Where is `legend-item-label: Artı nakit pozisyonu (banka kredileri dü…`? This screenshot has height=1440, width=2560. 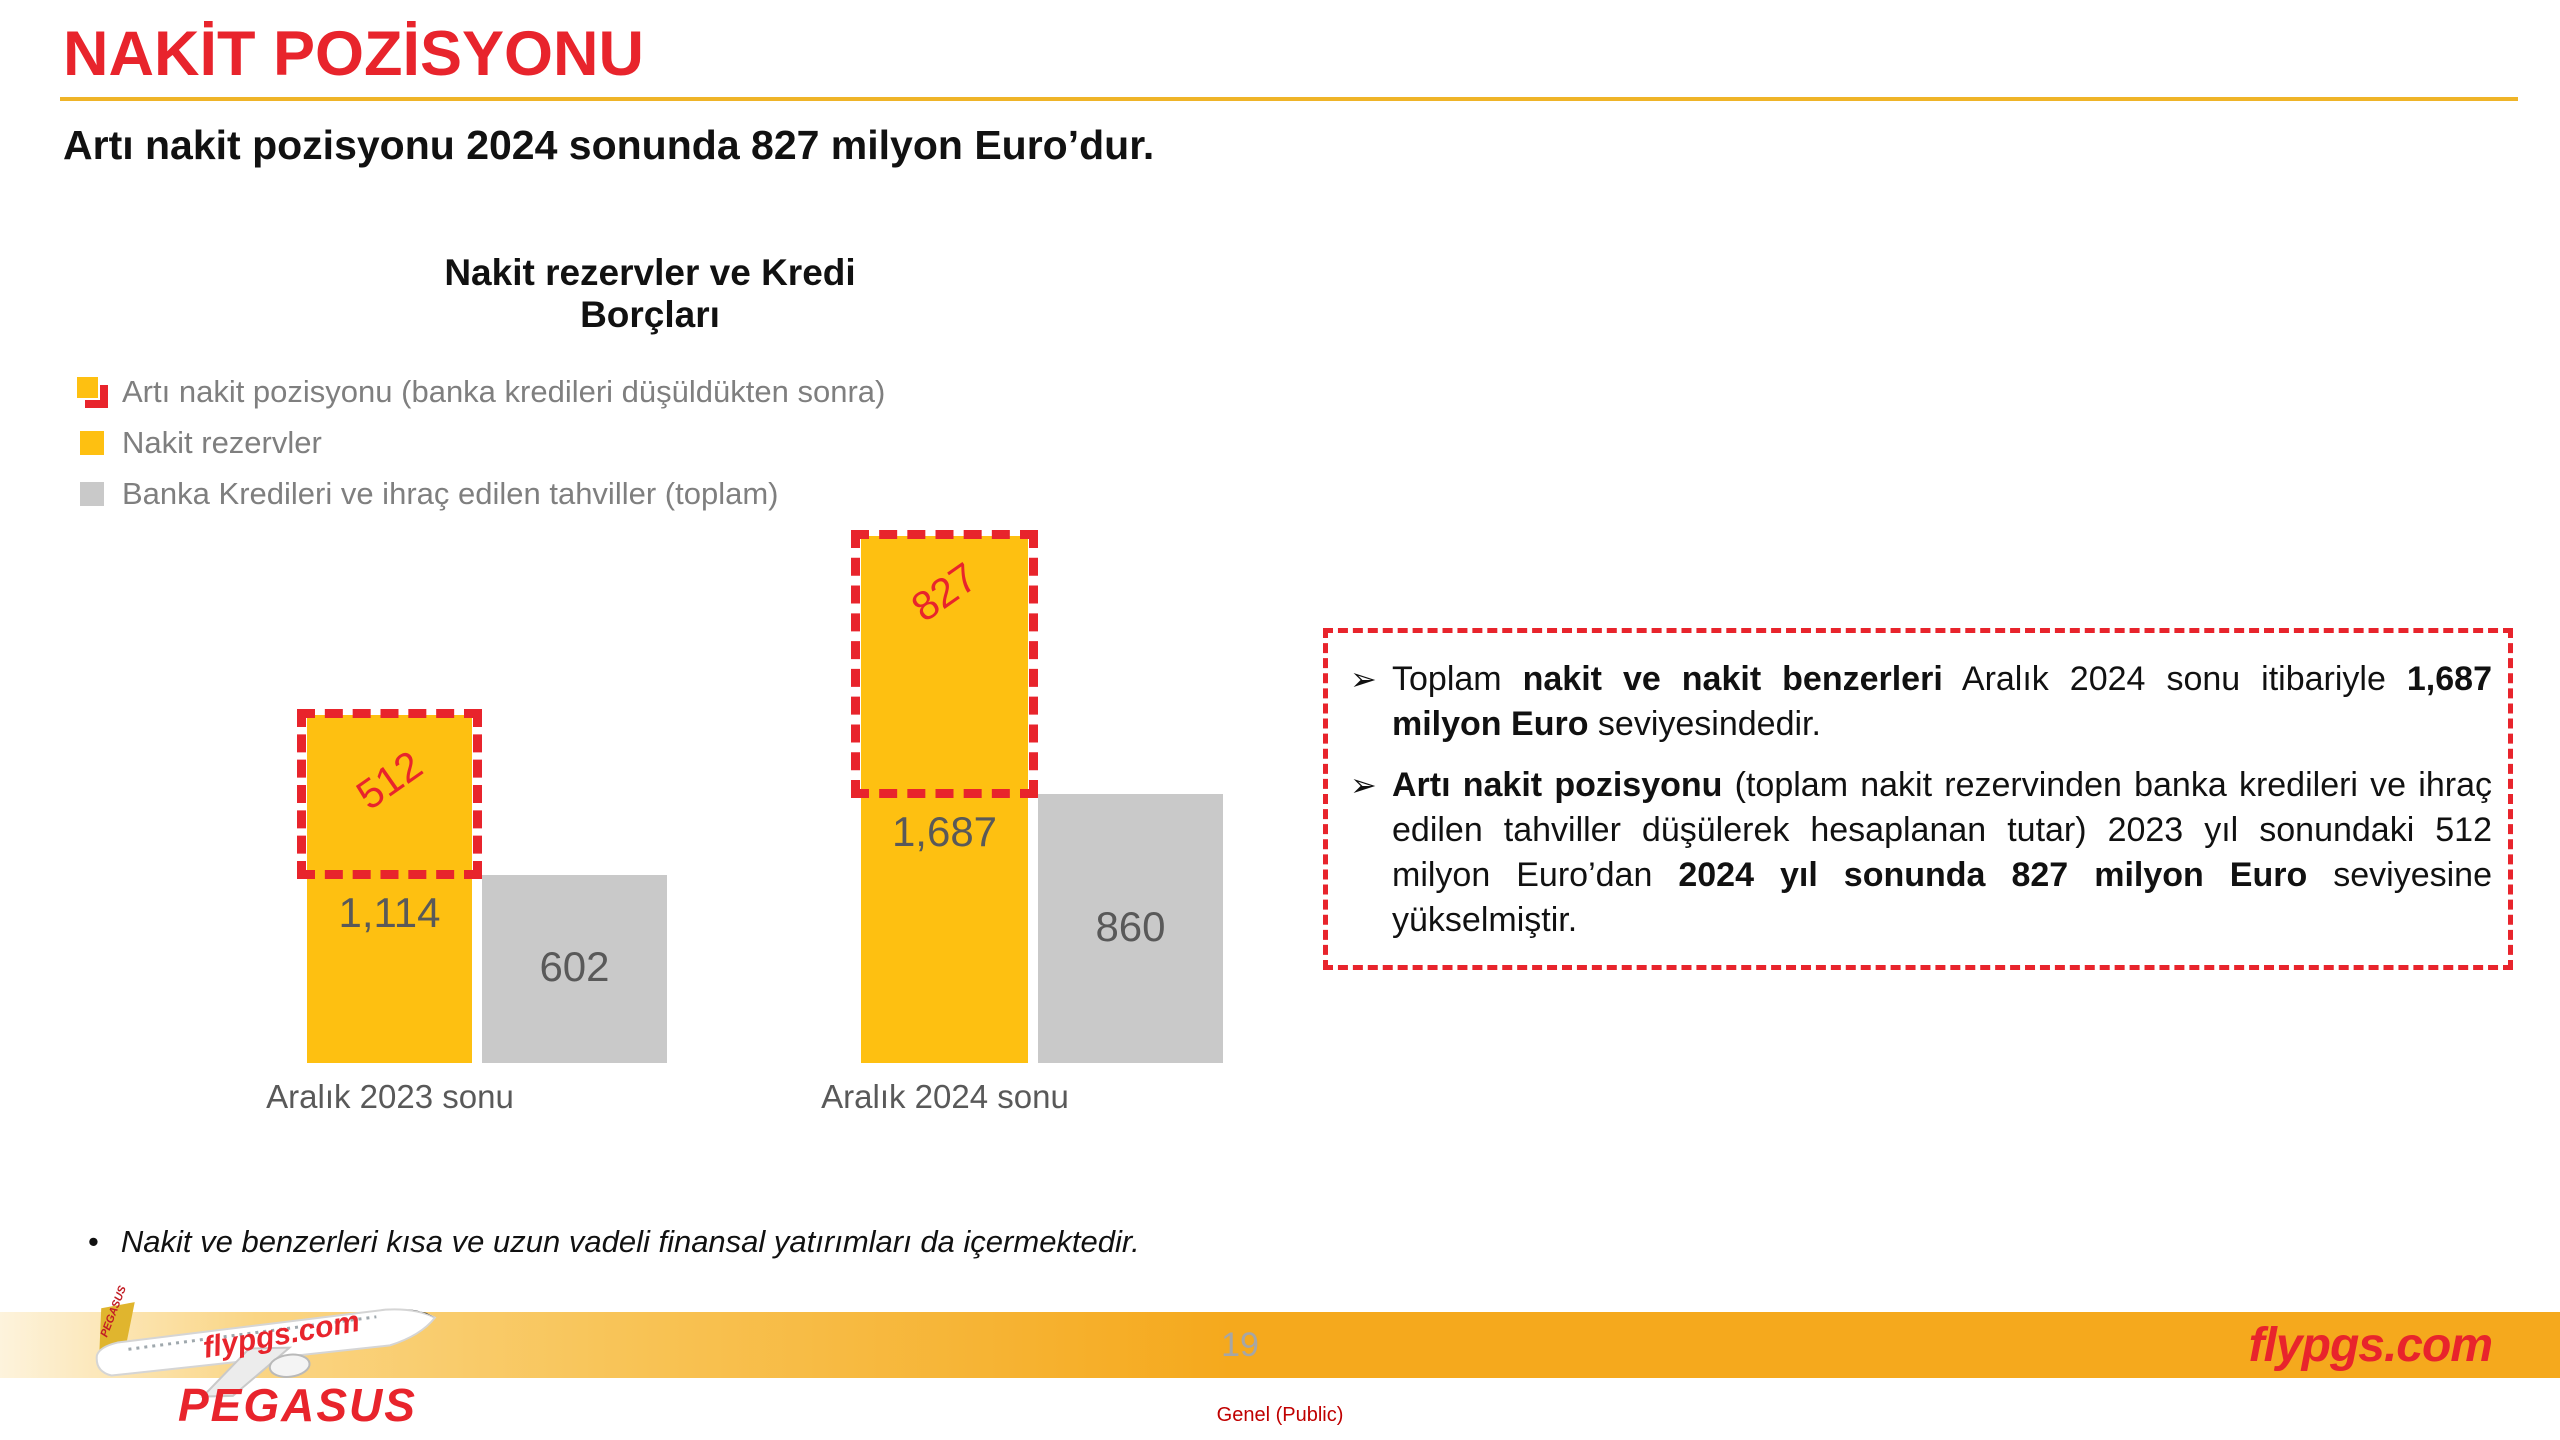 legend-item-label: Artı nakit pozisyonu (banka kredileri dü… is located at coordinates (504, 391).